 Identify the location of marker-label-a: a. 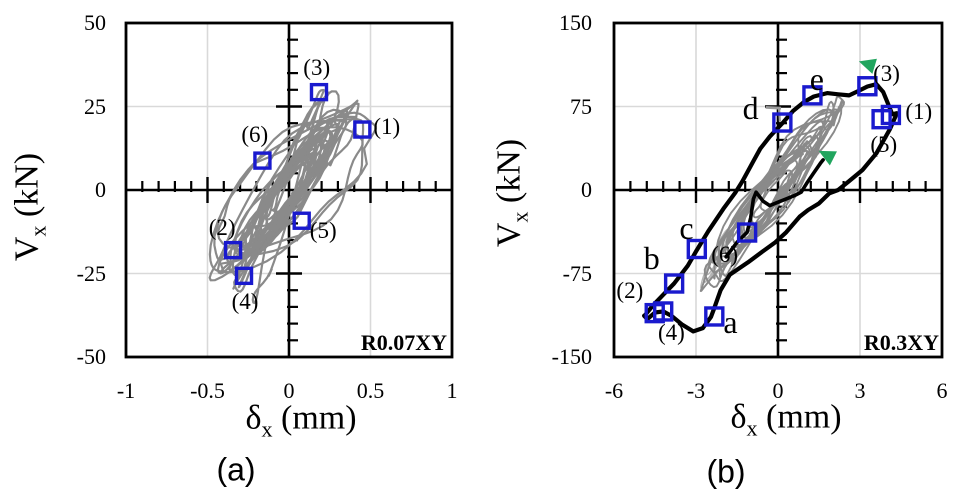
(730, 321).